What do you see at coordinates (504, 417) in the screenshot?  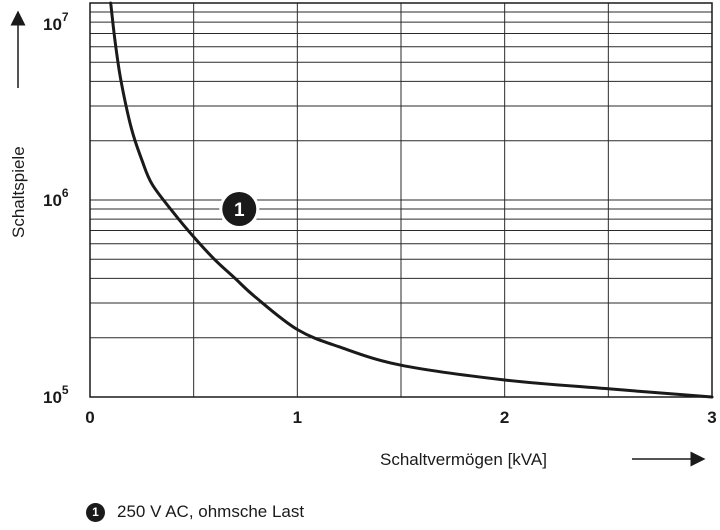 I see `x-tick-label: 2` at bounding box center [504, 417].